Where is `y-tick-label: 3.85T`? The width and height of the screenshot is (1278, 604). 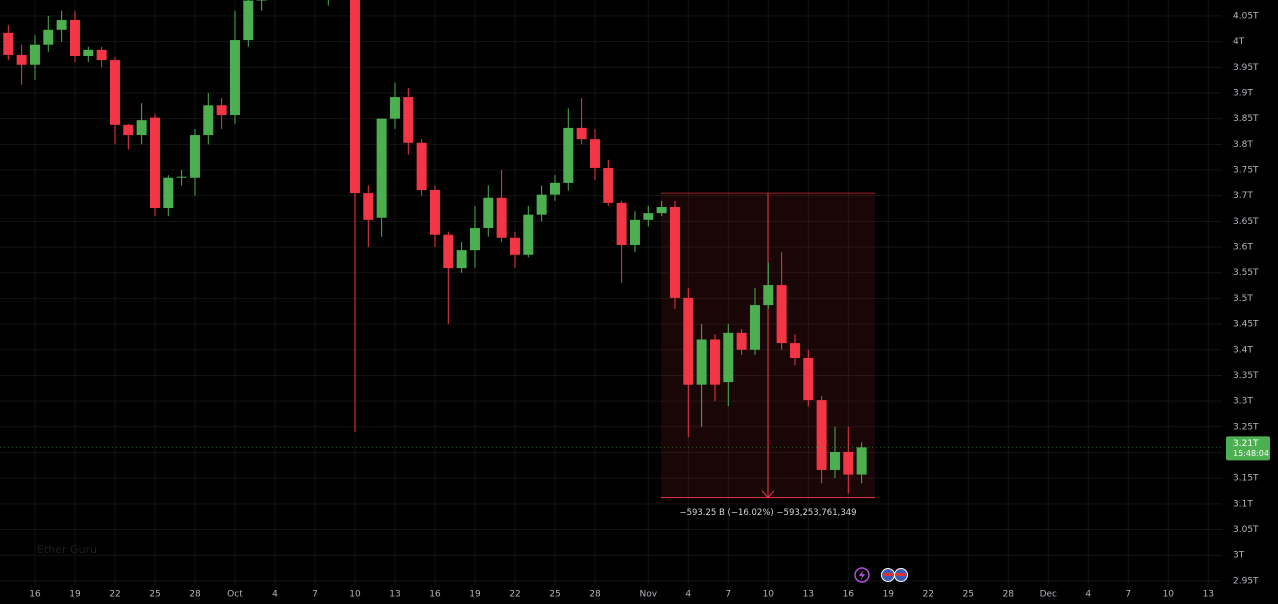 y-tick-label: 3.85T is located at coordinates (1246, 119).